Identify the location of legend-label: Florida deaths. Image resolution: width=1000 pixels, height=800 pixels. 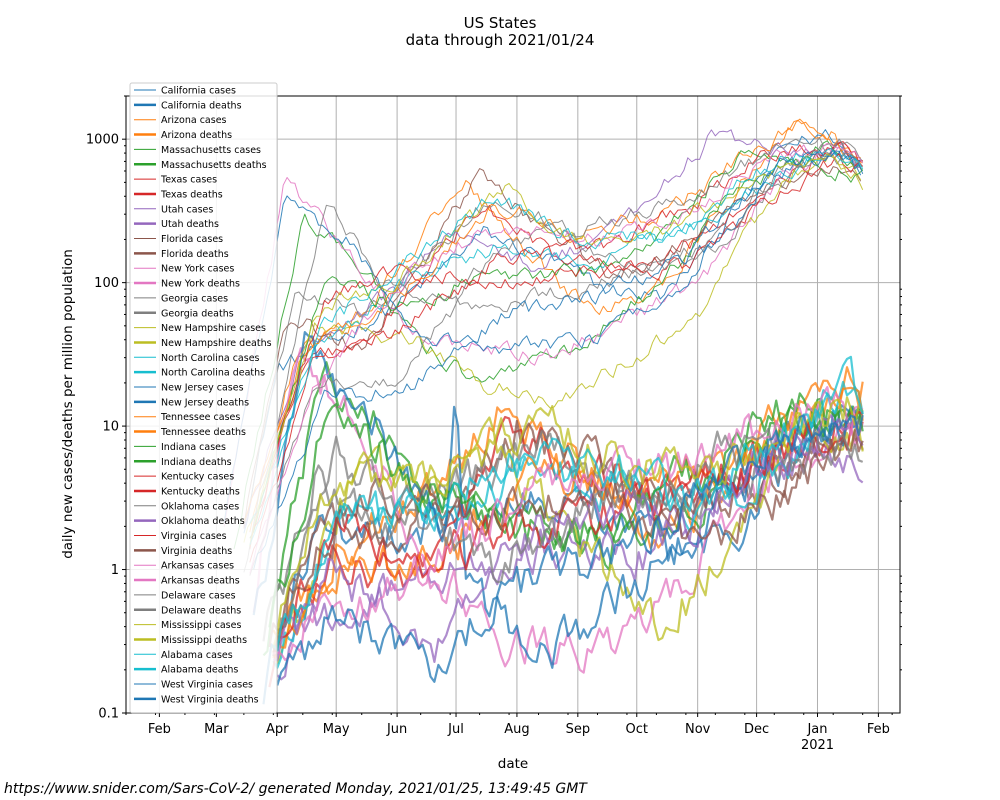
(195, 254).